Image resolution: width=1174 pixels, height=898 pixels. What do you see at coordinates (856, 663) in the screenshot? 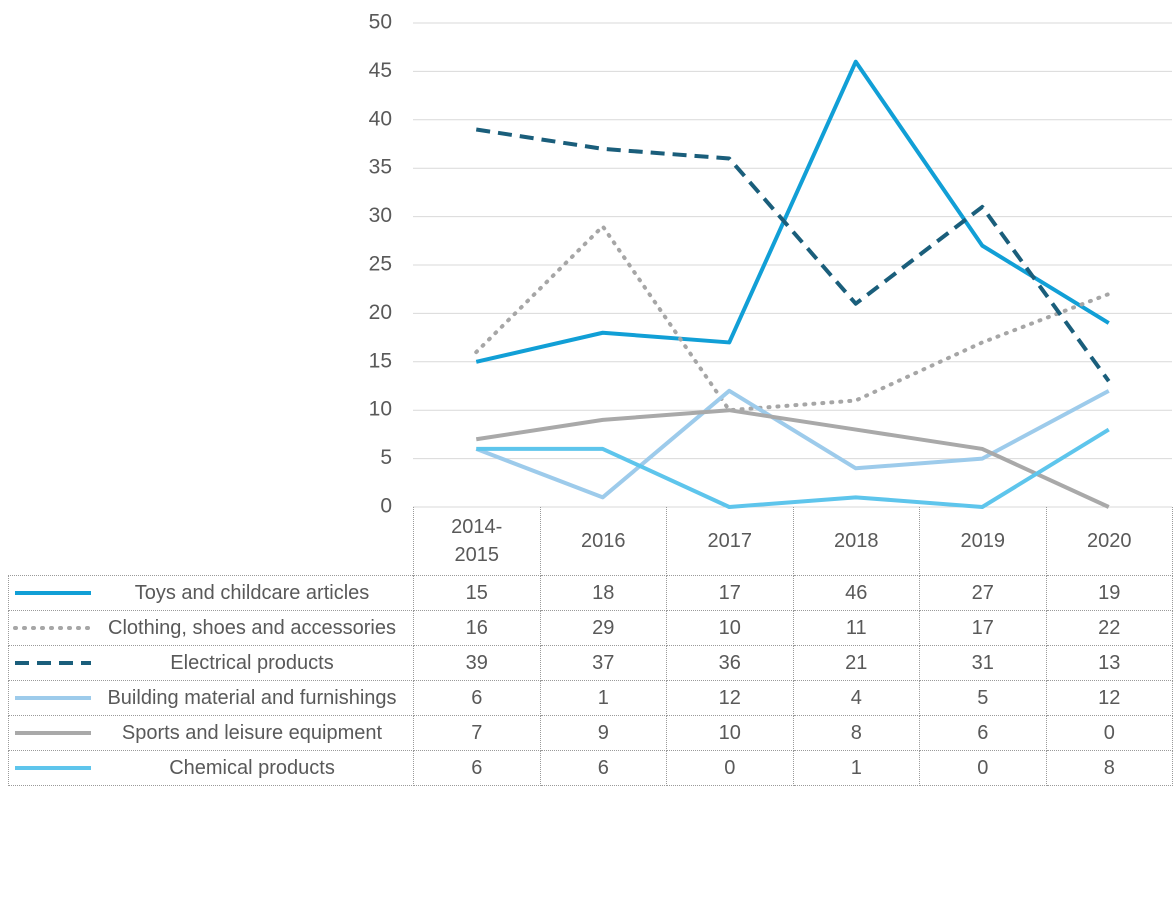
I see `value-cell: 21` at bounding box center [856, 663].